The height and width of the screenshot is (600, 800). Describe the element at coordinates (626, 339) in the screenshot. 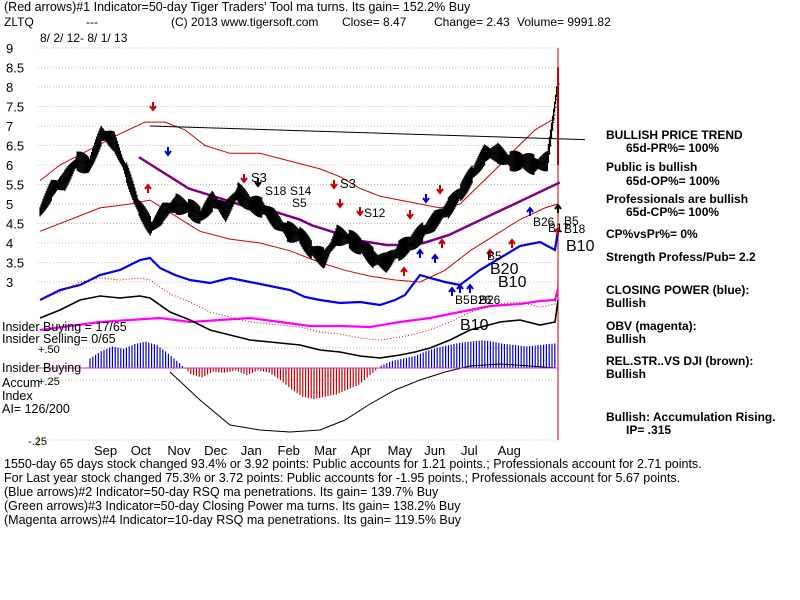

I see `obv-status: Bullish` at that location.